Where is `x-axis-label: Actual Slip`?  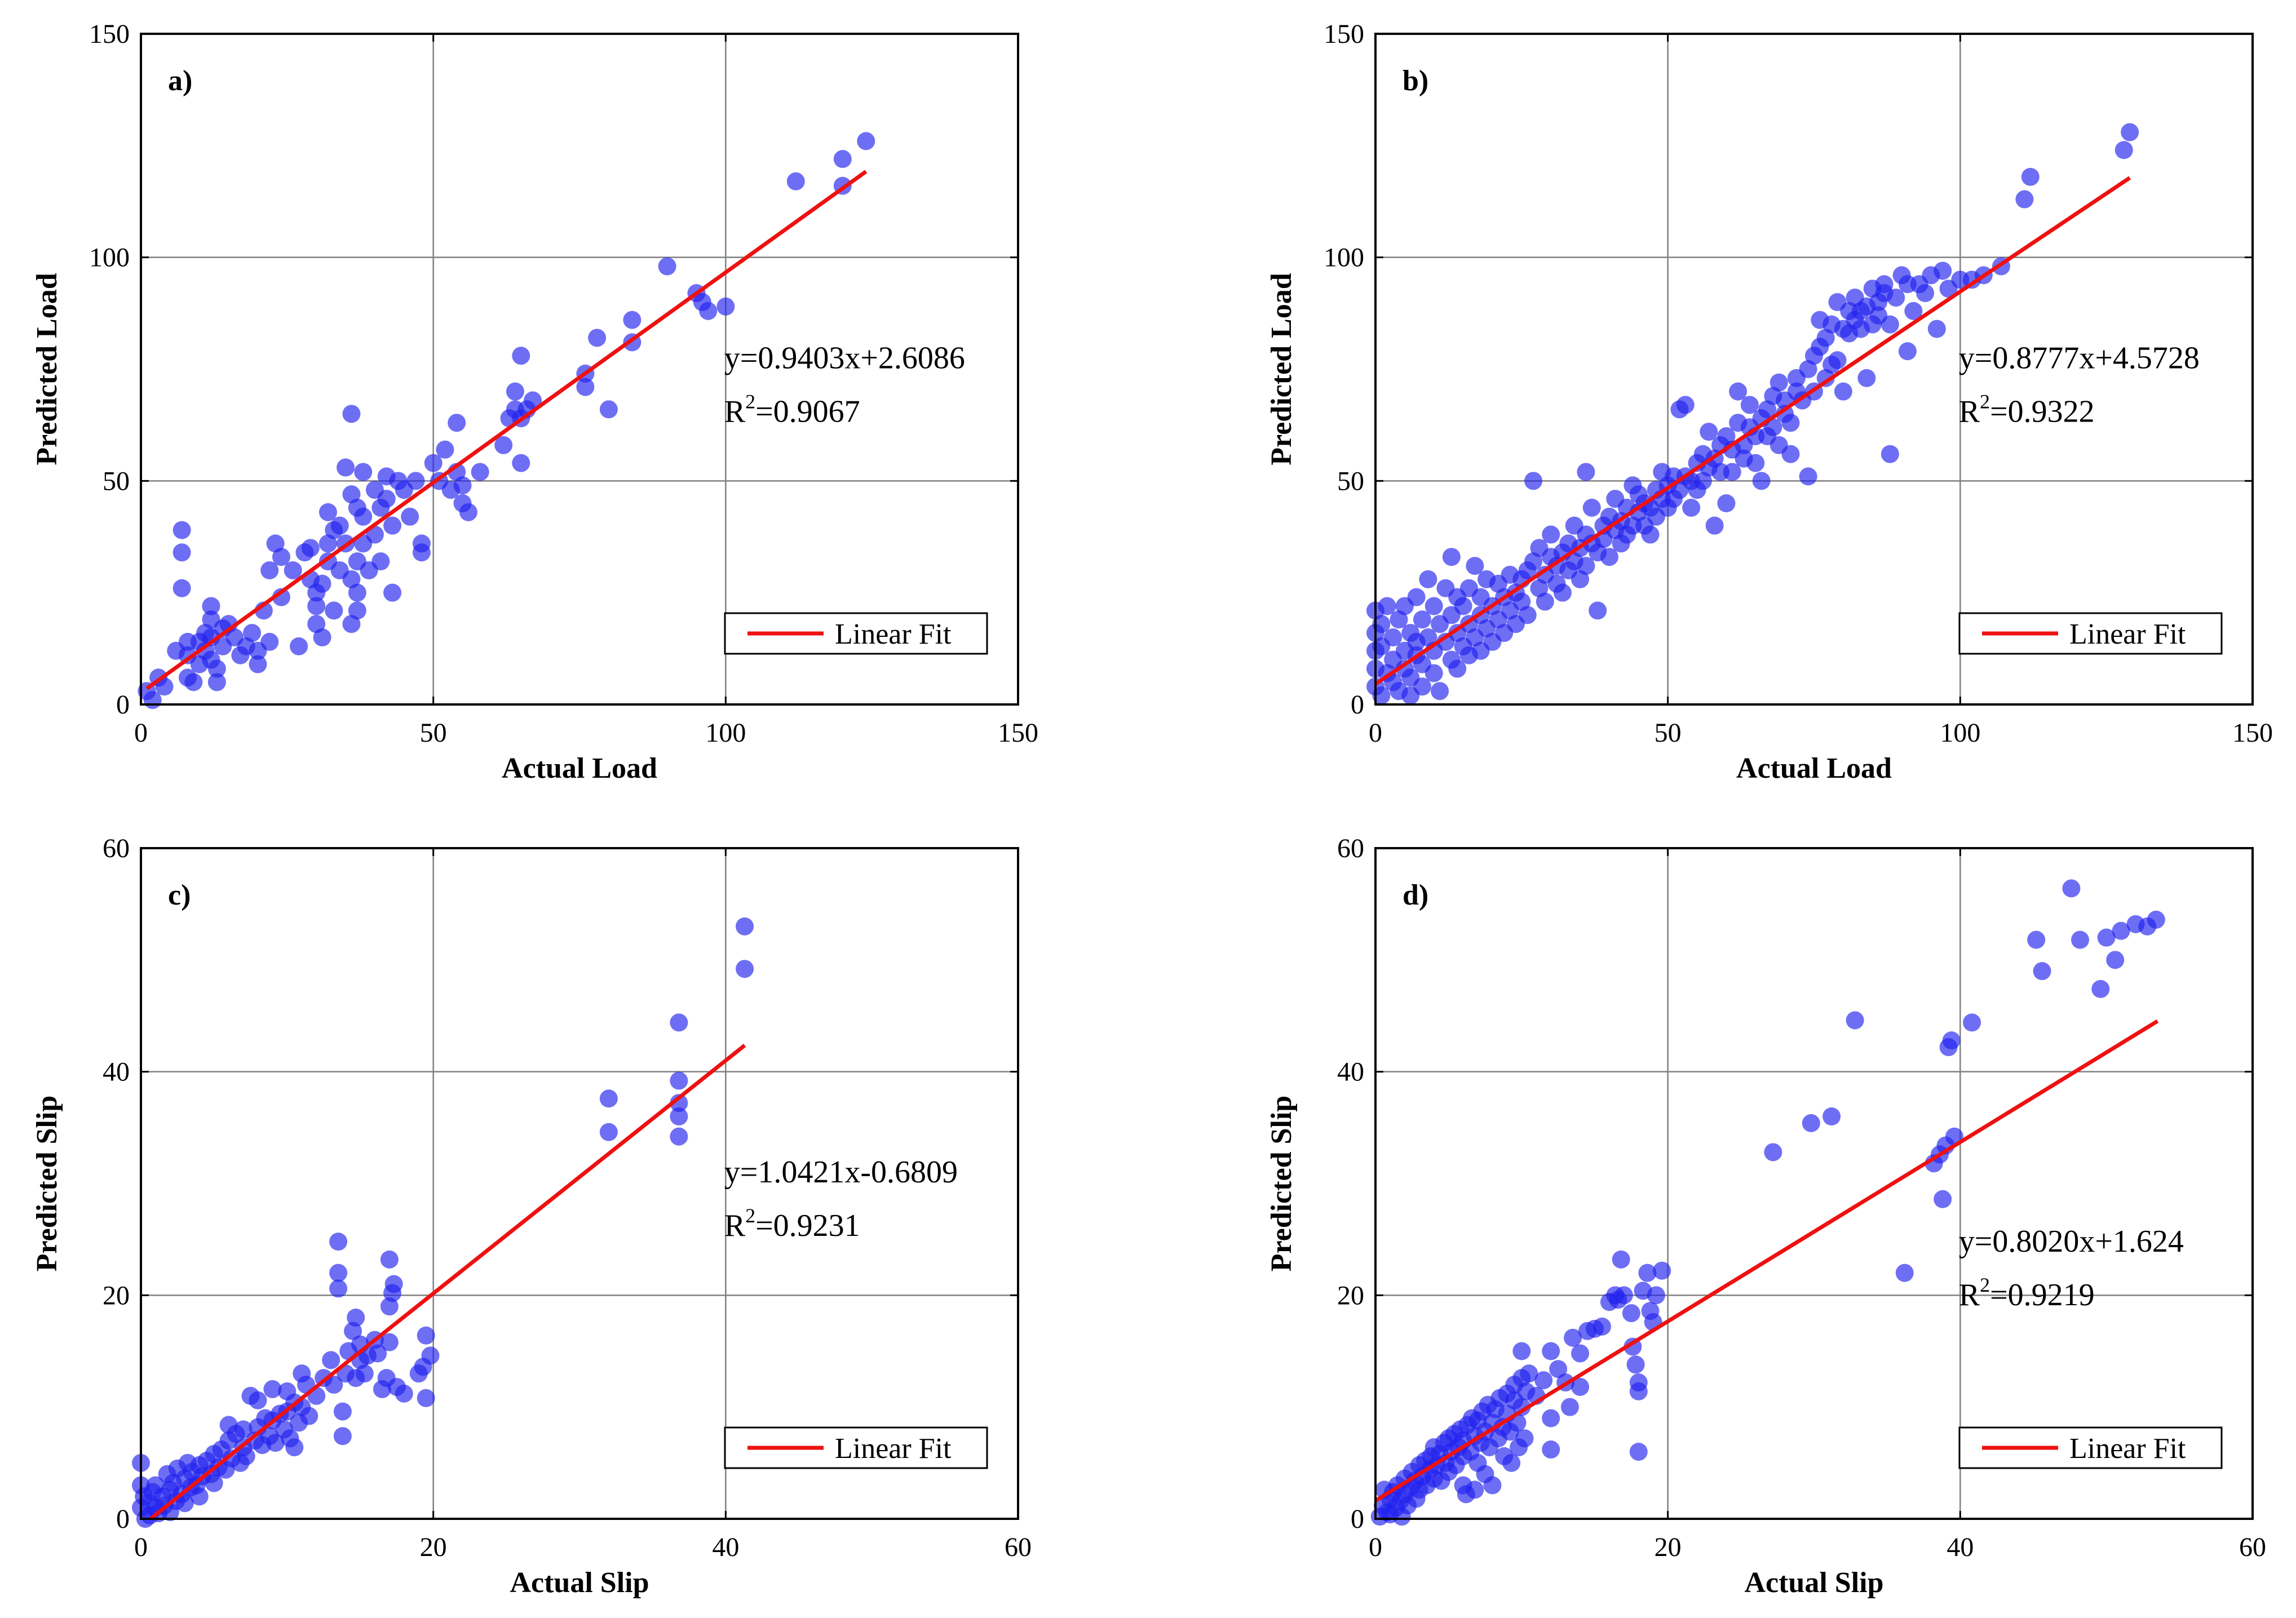
x-axis-label: Actual Slip is located at coordinates (1813, 1583).